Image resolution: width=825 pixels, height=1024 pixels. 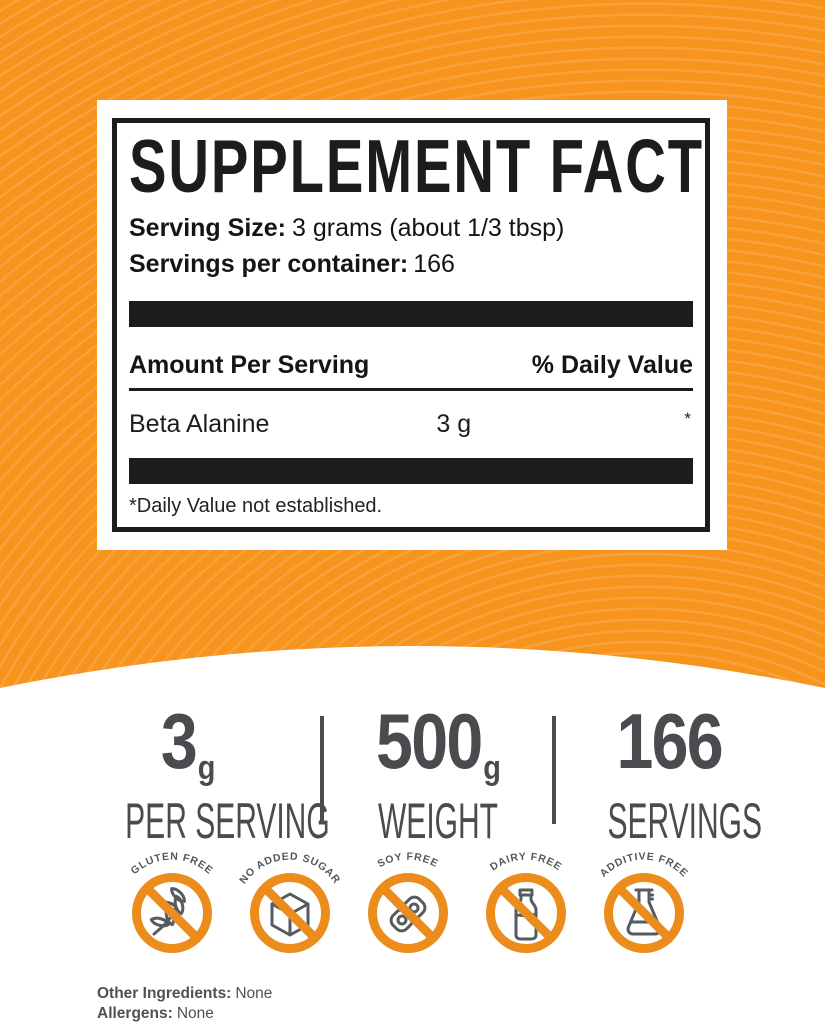 What do you see at coordinates (411, 424) in the screenshot?
I see `table-row: Beta Alanine 3 g *` at bounding box center [411, 424].